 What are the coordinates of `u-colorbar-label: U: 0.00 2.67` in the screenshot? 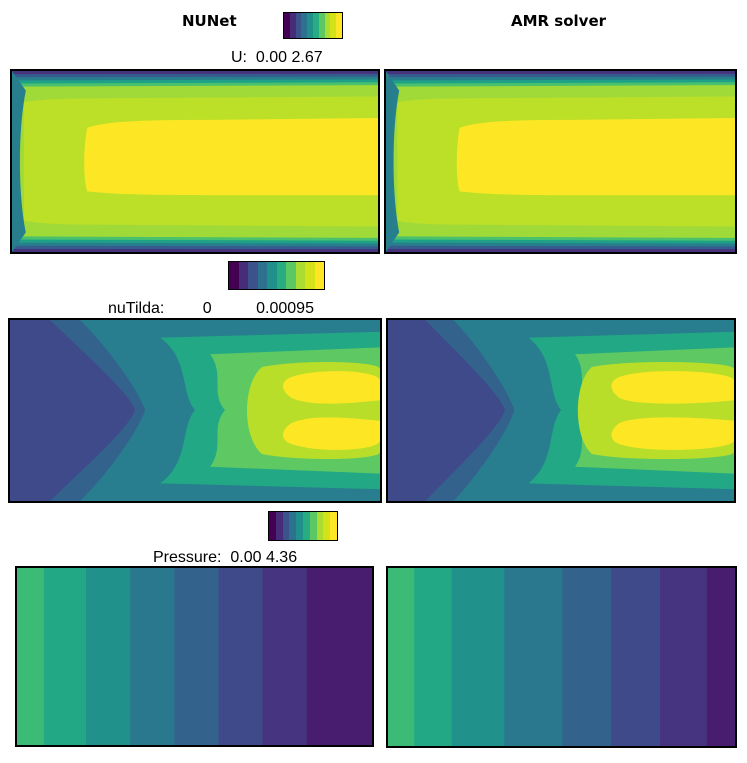 It's located at (277, 58).